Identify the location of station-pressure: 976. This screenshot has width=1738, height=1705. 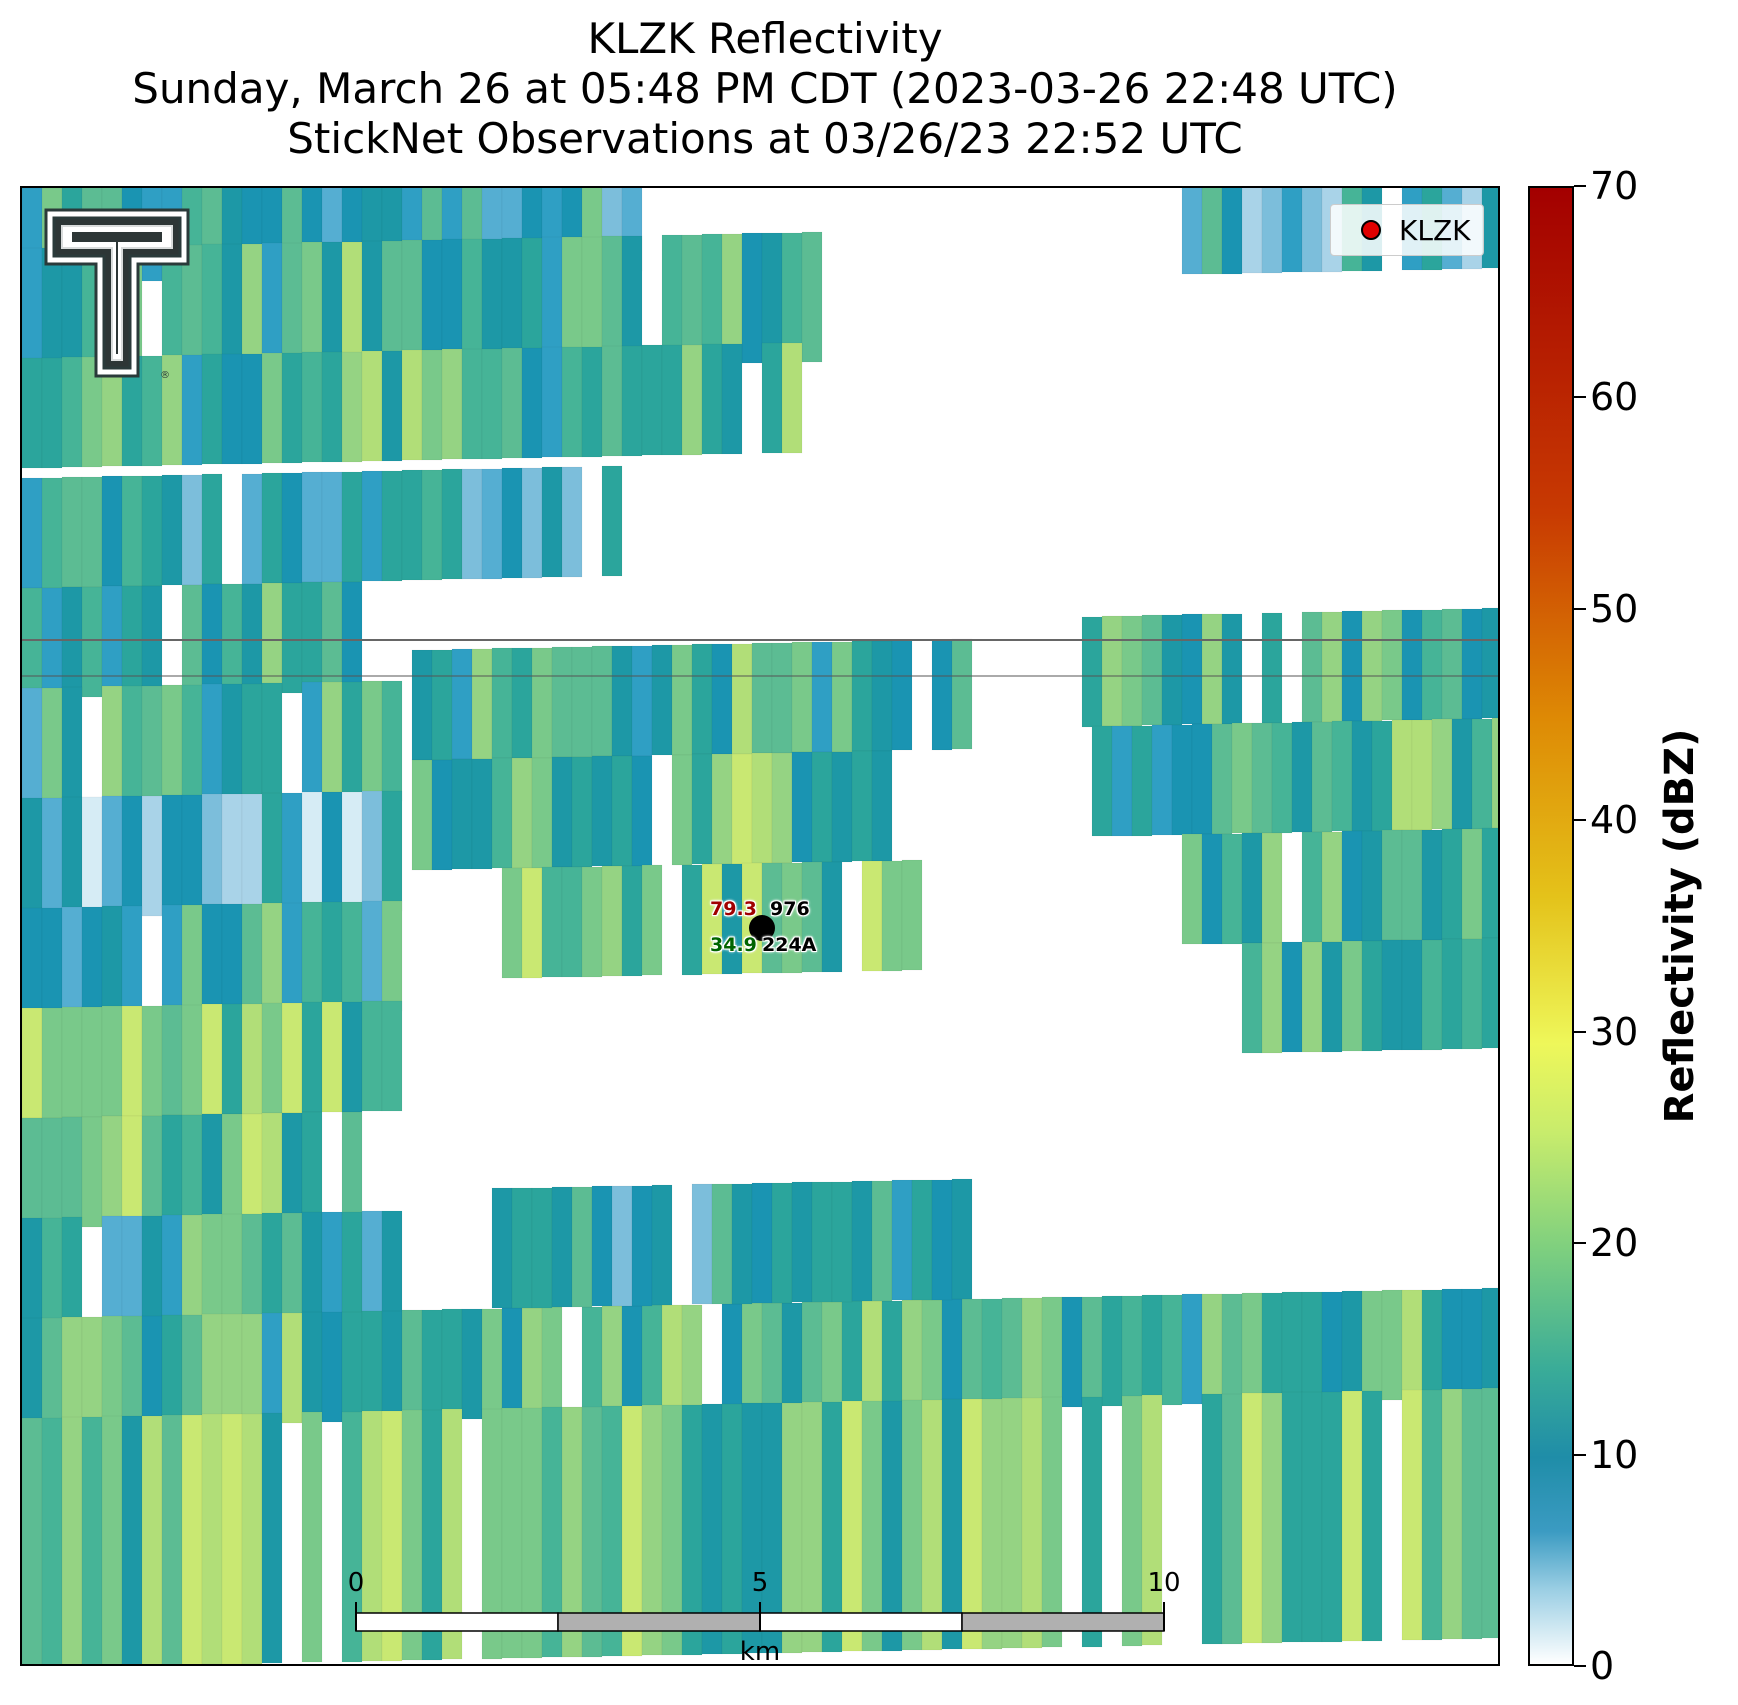
(790, 909).